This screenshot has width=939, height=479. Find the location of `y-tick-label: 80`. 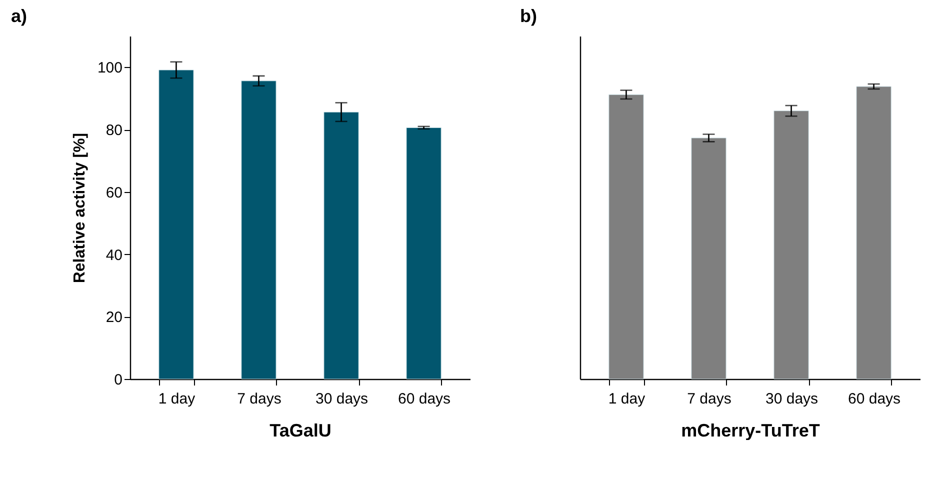

y-tick-label: 80 is located at coordinates (114, 131).